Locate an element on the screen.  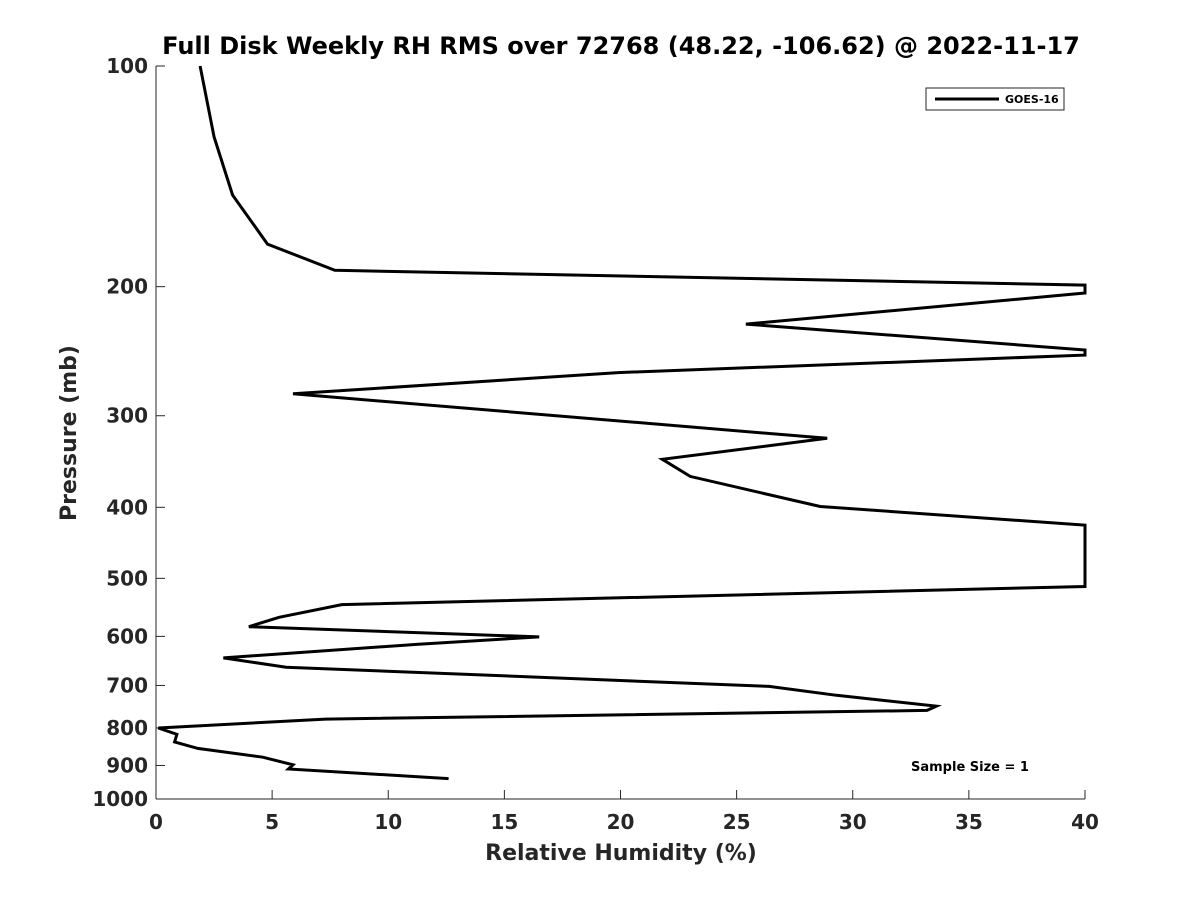
x-tick-label: 5 is located at coordinates (272, 822).